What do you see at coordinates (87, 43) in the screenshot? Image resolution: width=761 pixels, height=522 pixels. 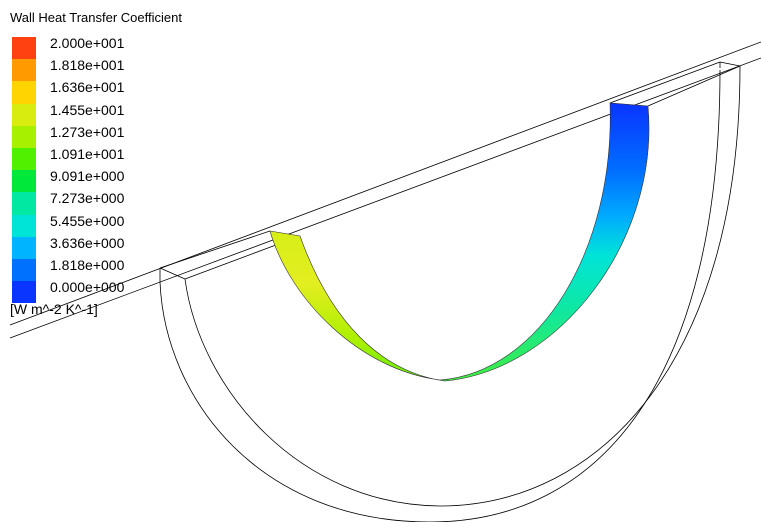 I see `legend-tick-label: 2.000e+001` at bounding box center [87, 43].